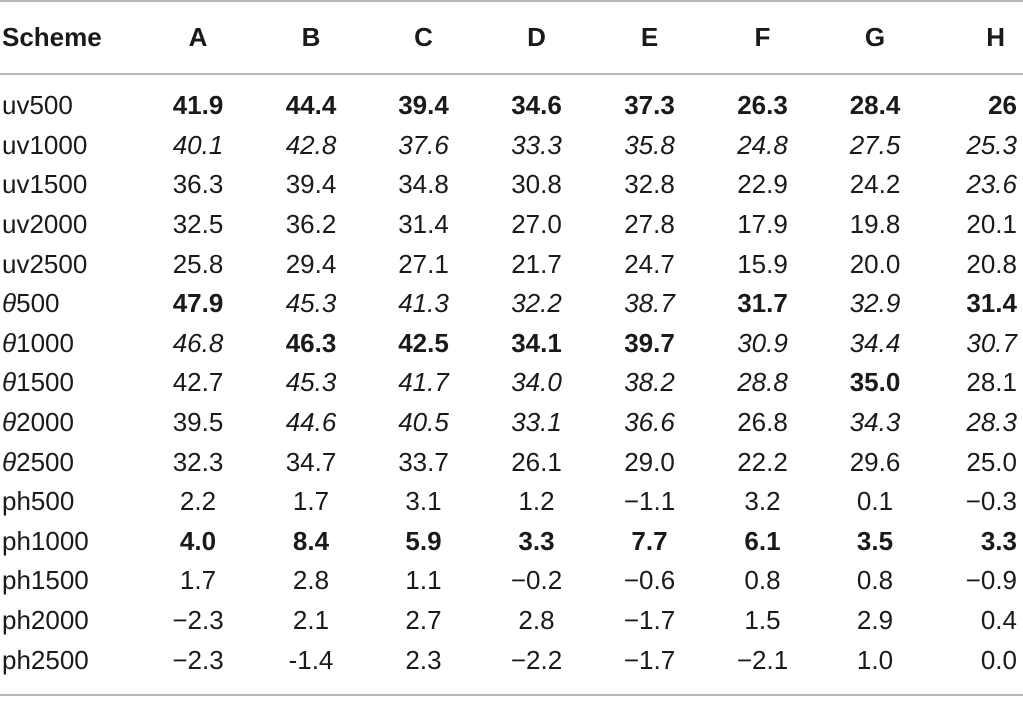 The image size is (1023, 702). Describe the element at coordinates (511, 542) in the screenshot. I see `table-row: ph1000 4.0 8.4 5.9 3.3 7.7 6.1 3.5 3.3` at that location.